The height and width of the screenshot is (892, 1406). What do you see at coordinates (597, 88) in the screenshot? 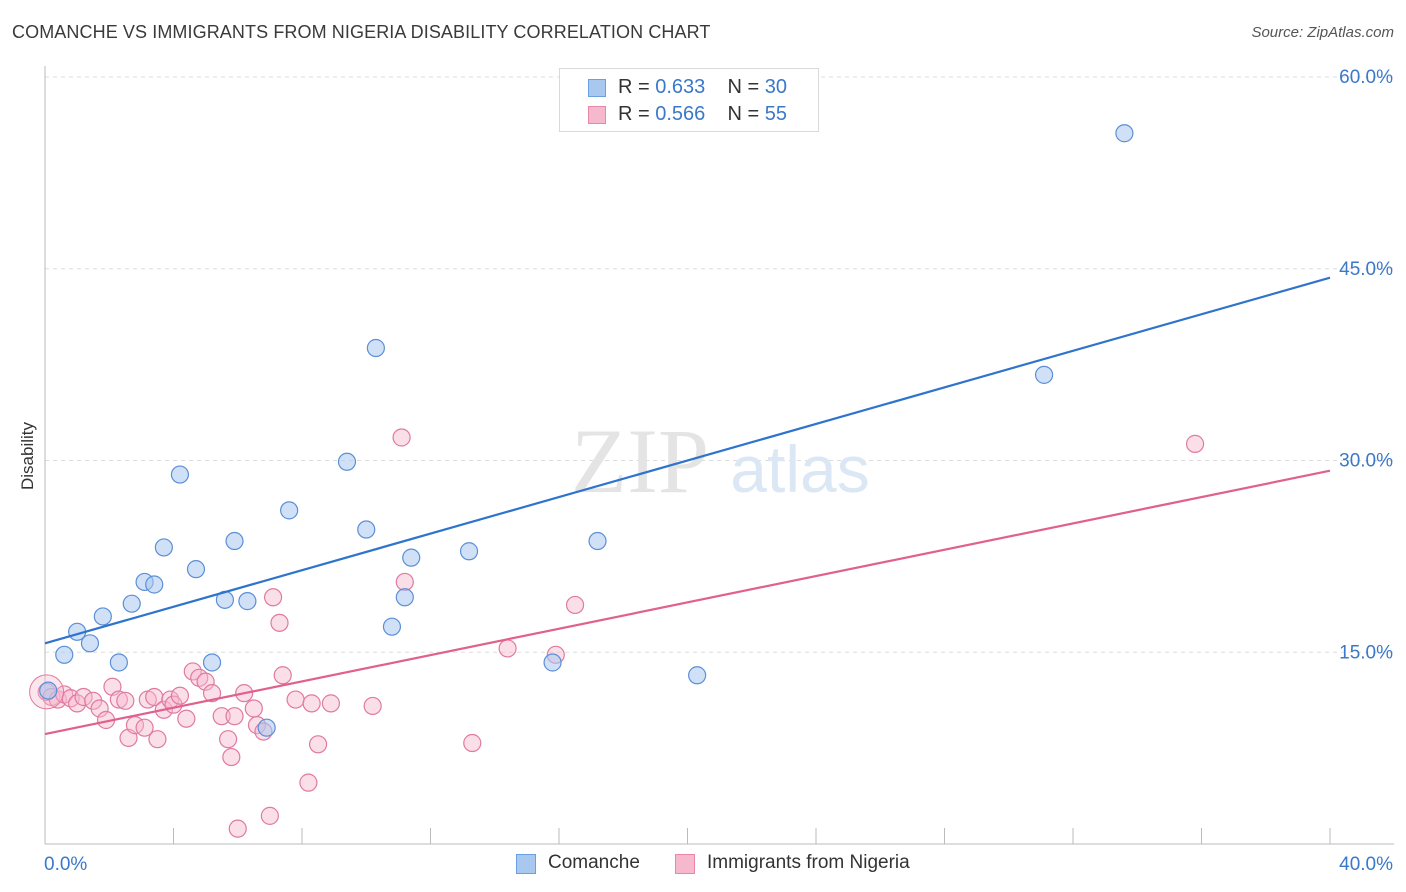
I see `comanche-swatch` at bounding box center [597, 88].